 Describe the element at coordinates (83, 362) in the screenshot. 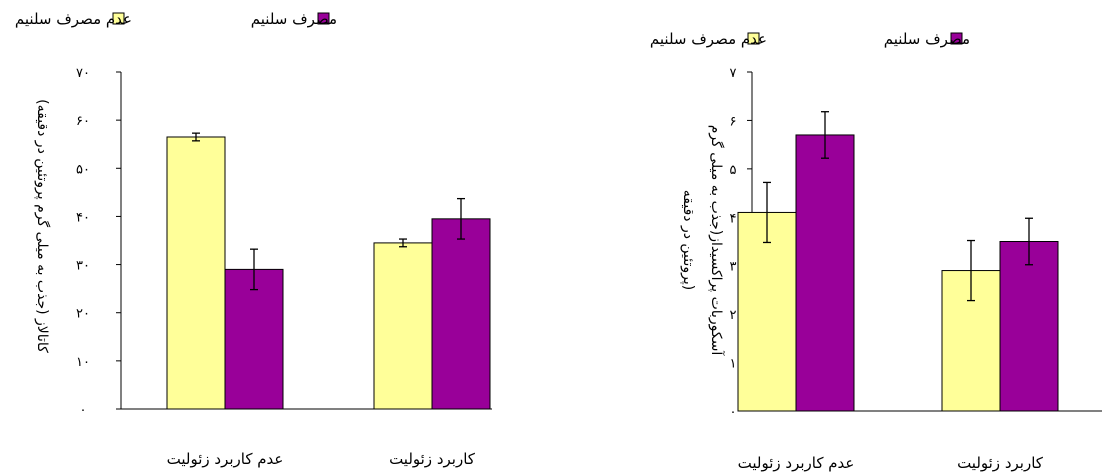

I see `y-tick-label: ۱۰` at that location.